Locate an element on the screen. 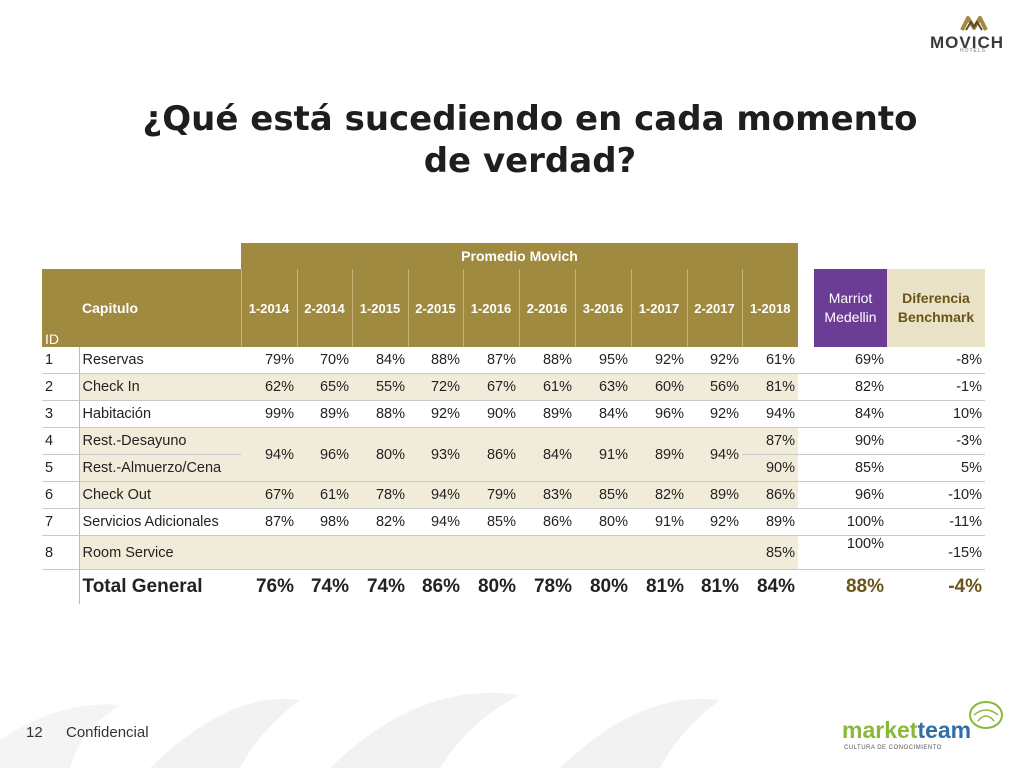 The height and width of the screenshot is (768, 1024). benchmark-value: -10% is located at coordinates (936, 495).